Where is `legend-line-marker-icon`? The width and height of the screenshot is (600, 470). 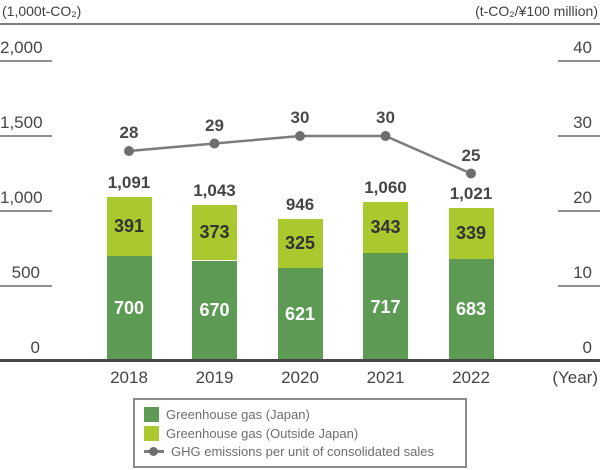 legend-line-marker-icon is located at coordinates (154, 451).